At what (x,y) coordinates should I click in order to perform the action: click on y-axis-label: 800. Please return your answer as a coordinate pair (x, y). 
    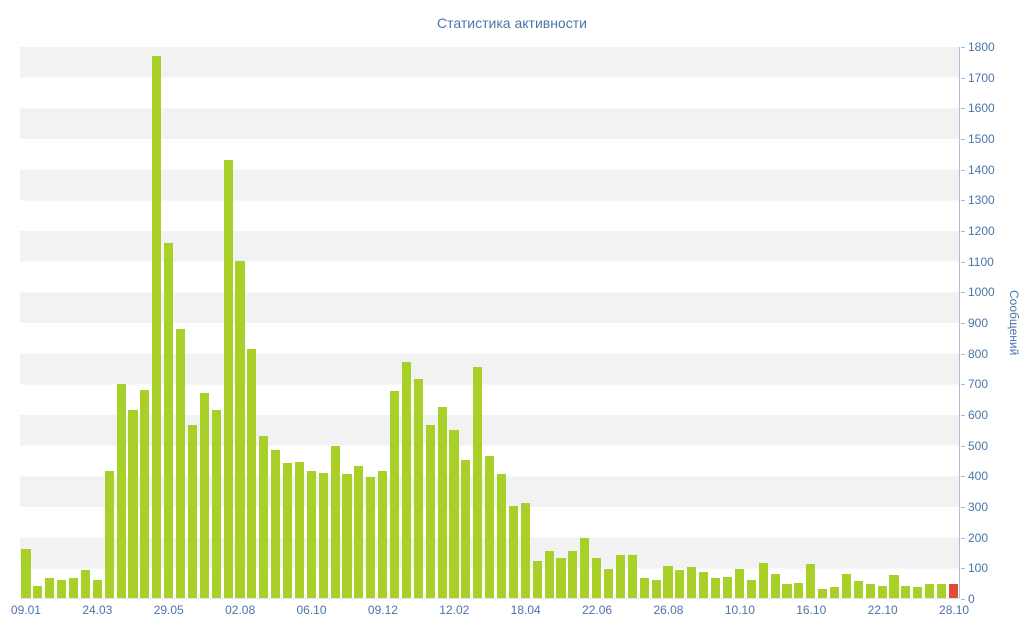
    Looking at the image, I should click on (978, 353).